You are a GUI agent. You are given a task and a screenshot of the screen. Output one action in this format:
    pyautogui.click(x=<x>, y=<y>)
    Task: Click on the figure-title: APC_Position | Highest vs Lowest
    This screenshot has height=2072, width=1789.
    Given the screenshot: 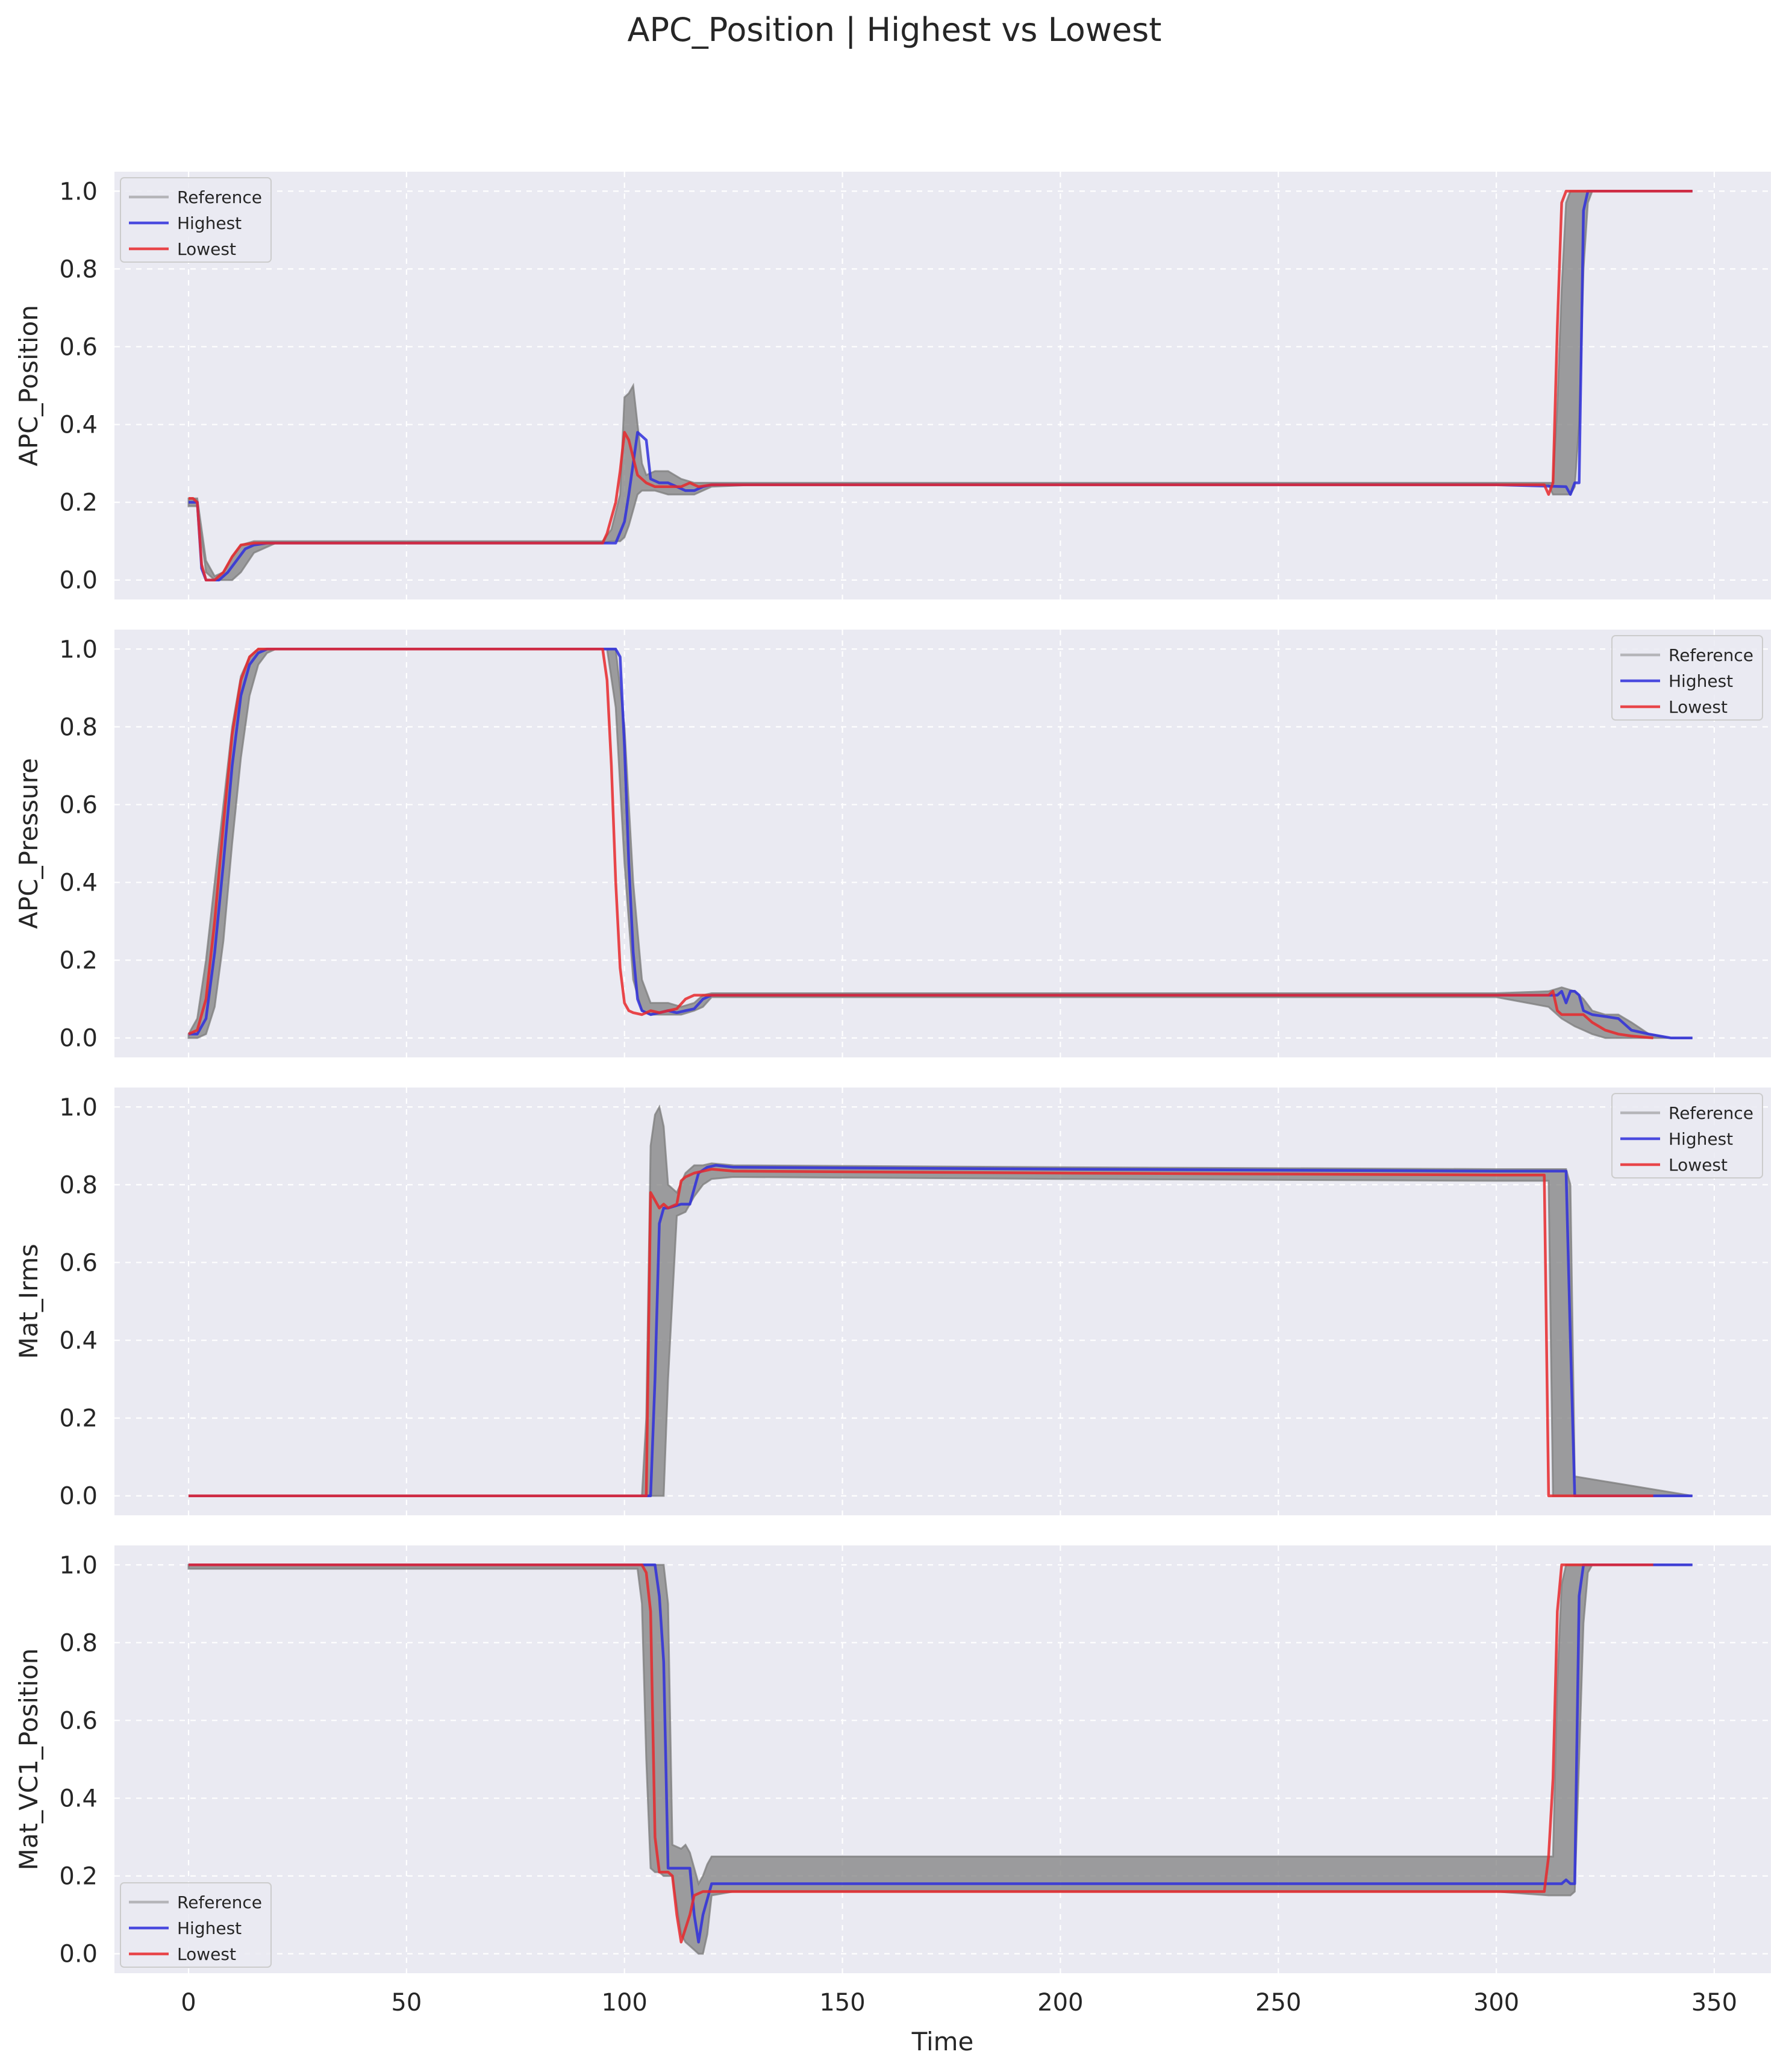 What is the action you would take?
    pyautogui.click(x=894, y=30)
    